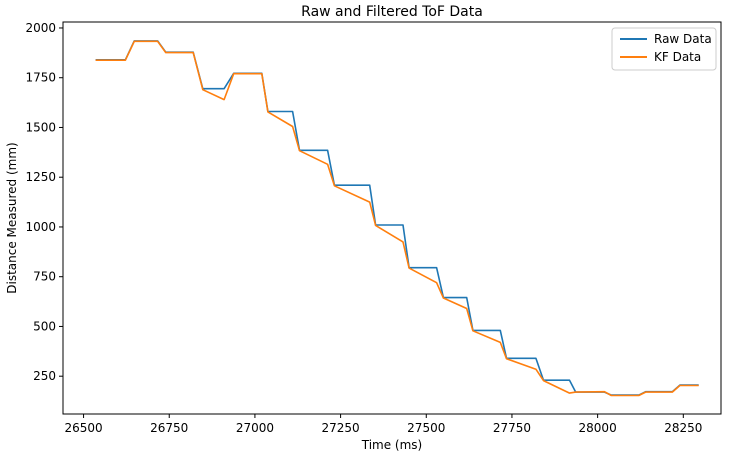 The image size is (732, 457). Describe the element at coordinates (392, 445) in the screenshot. I see `x-axis-label: Time (ms)` at that location.